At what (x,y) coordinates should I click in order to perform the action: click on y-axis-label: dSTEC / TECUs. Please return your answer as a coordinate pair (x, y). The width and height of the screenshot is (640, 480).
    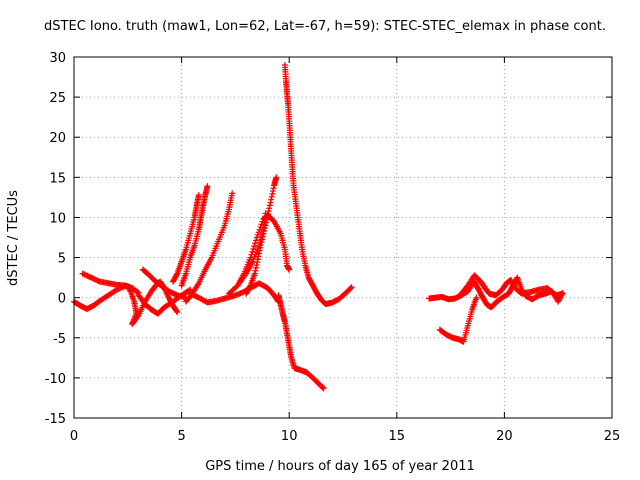
    Looking at the image, I should click on (13, 238).